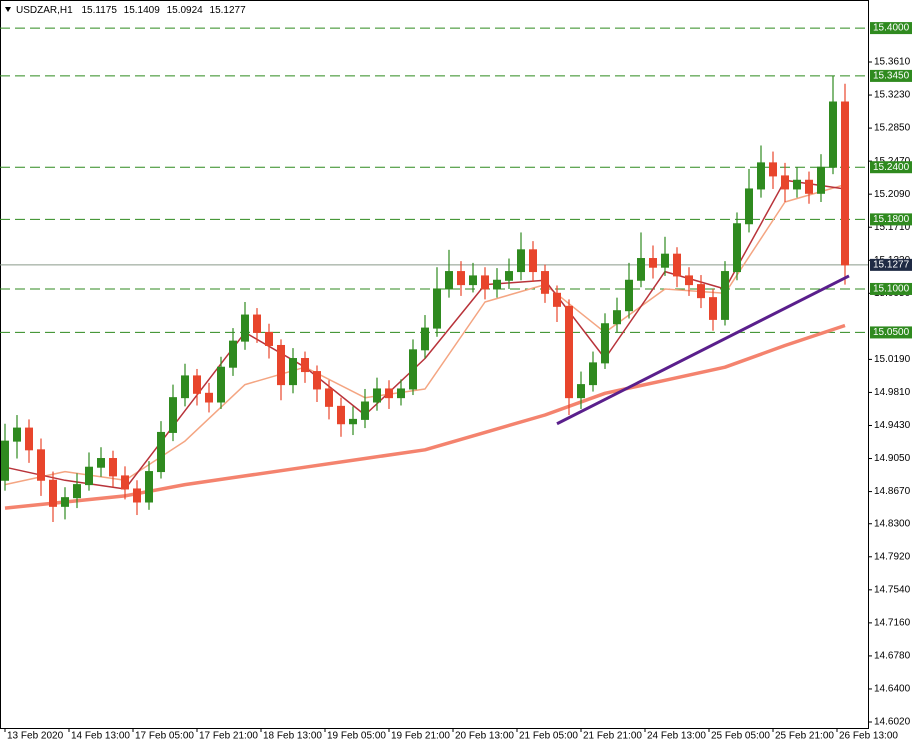  I want to click on y-tick-label: 14.9430, so click(892, 425).